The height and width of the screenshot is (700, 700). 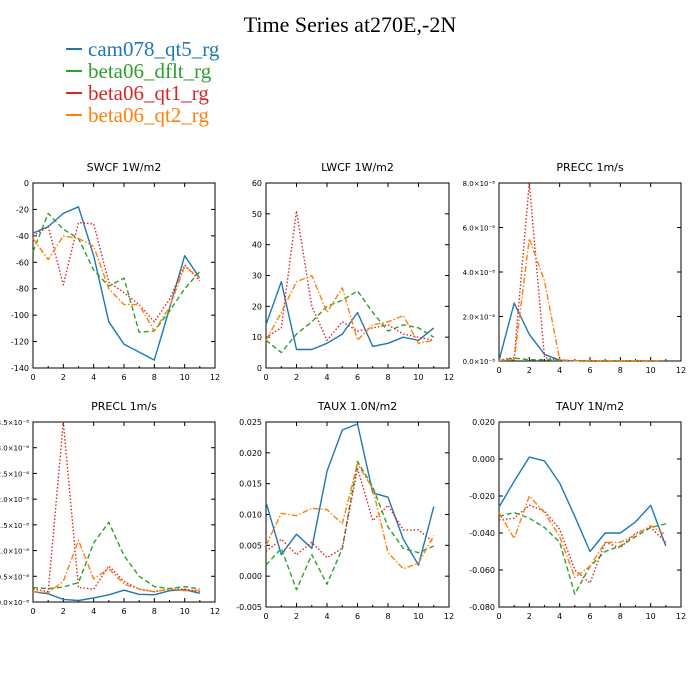 I want to click on y-tick-label: 3.5×10⁻⁸, so click(x=14, y=423).